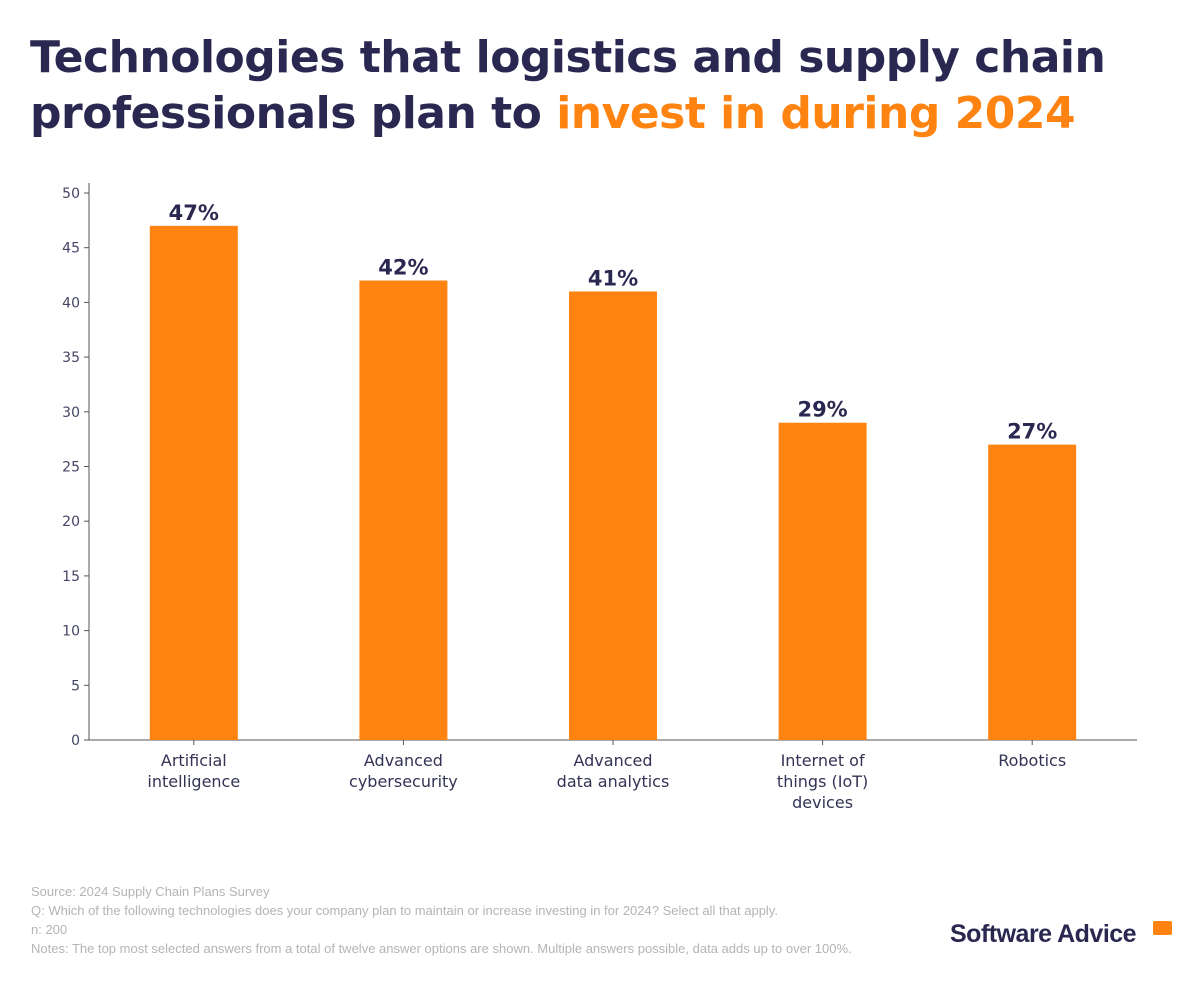 This screenshot has width=1200, height=1000. I want to click on y-tick-label: 20, so click(71, 522).